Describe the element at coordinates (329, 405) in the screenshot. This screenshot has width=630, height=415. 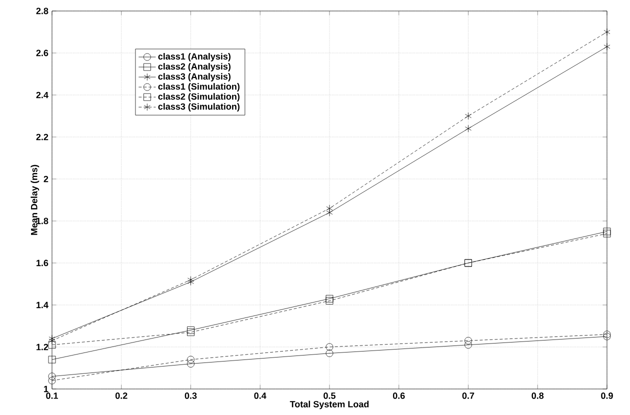
I see `x-axis-title: Total System Load` at that location.